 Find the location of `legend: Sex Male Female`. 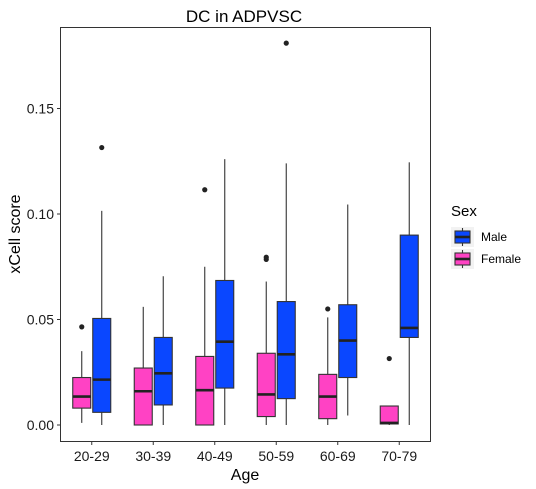

legend: Sex Male Female is located at coordinates (486, 236).